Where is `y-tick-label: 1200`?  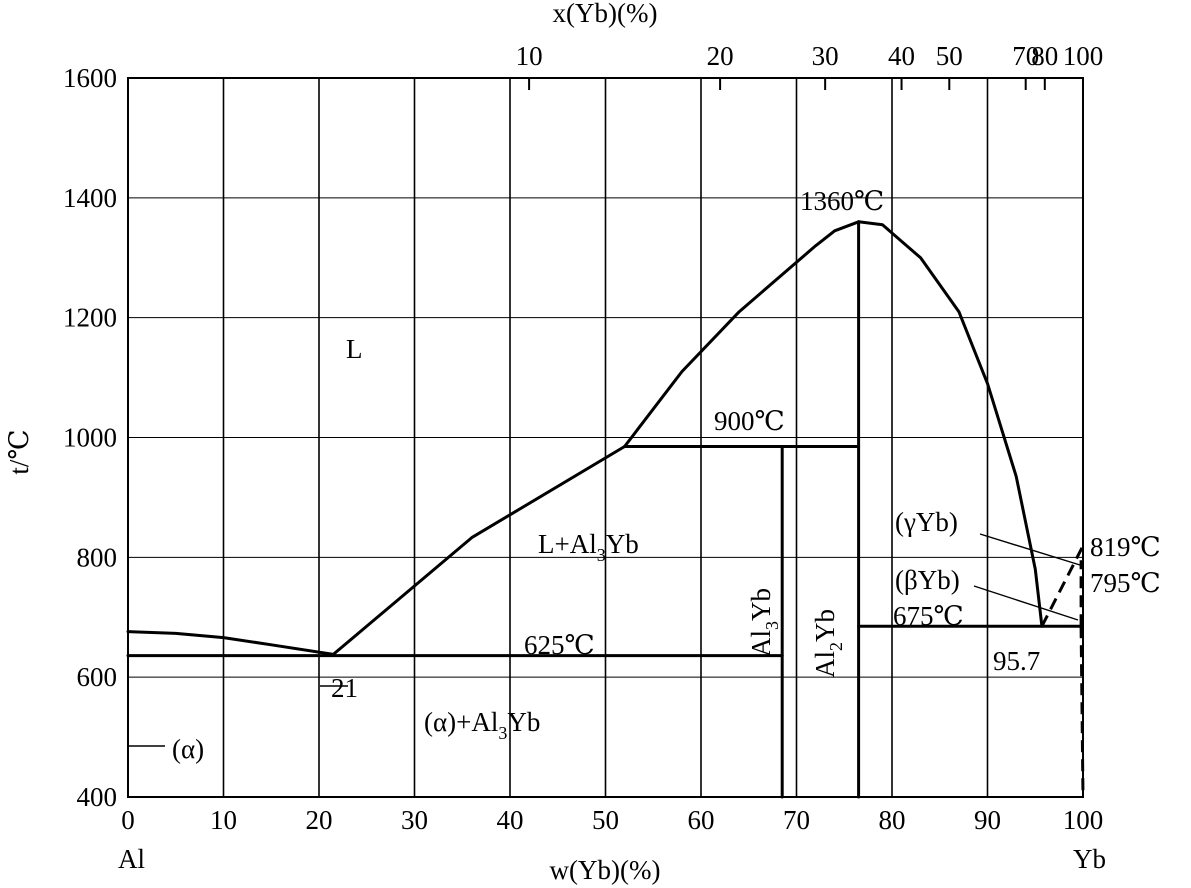
y-tick-label: 1200 is located at coordinates (90, 318).